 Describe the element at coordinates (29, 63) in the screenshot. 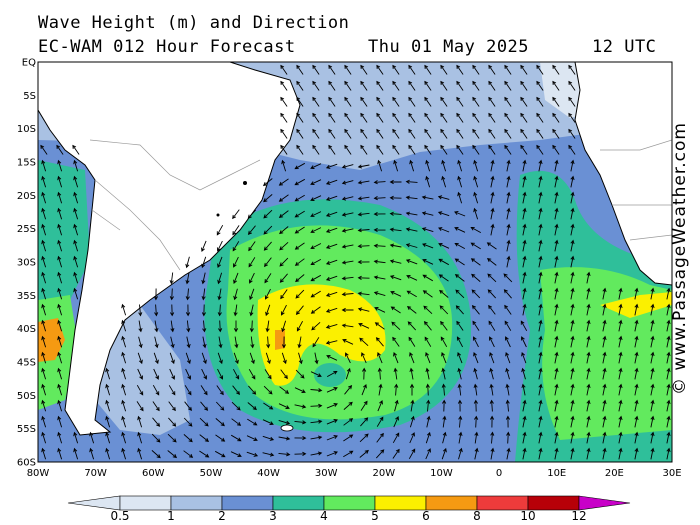

I see `lat-label: EQ` at that location.